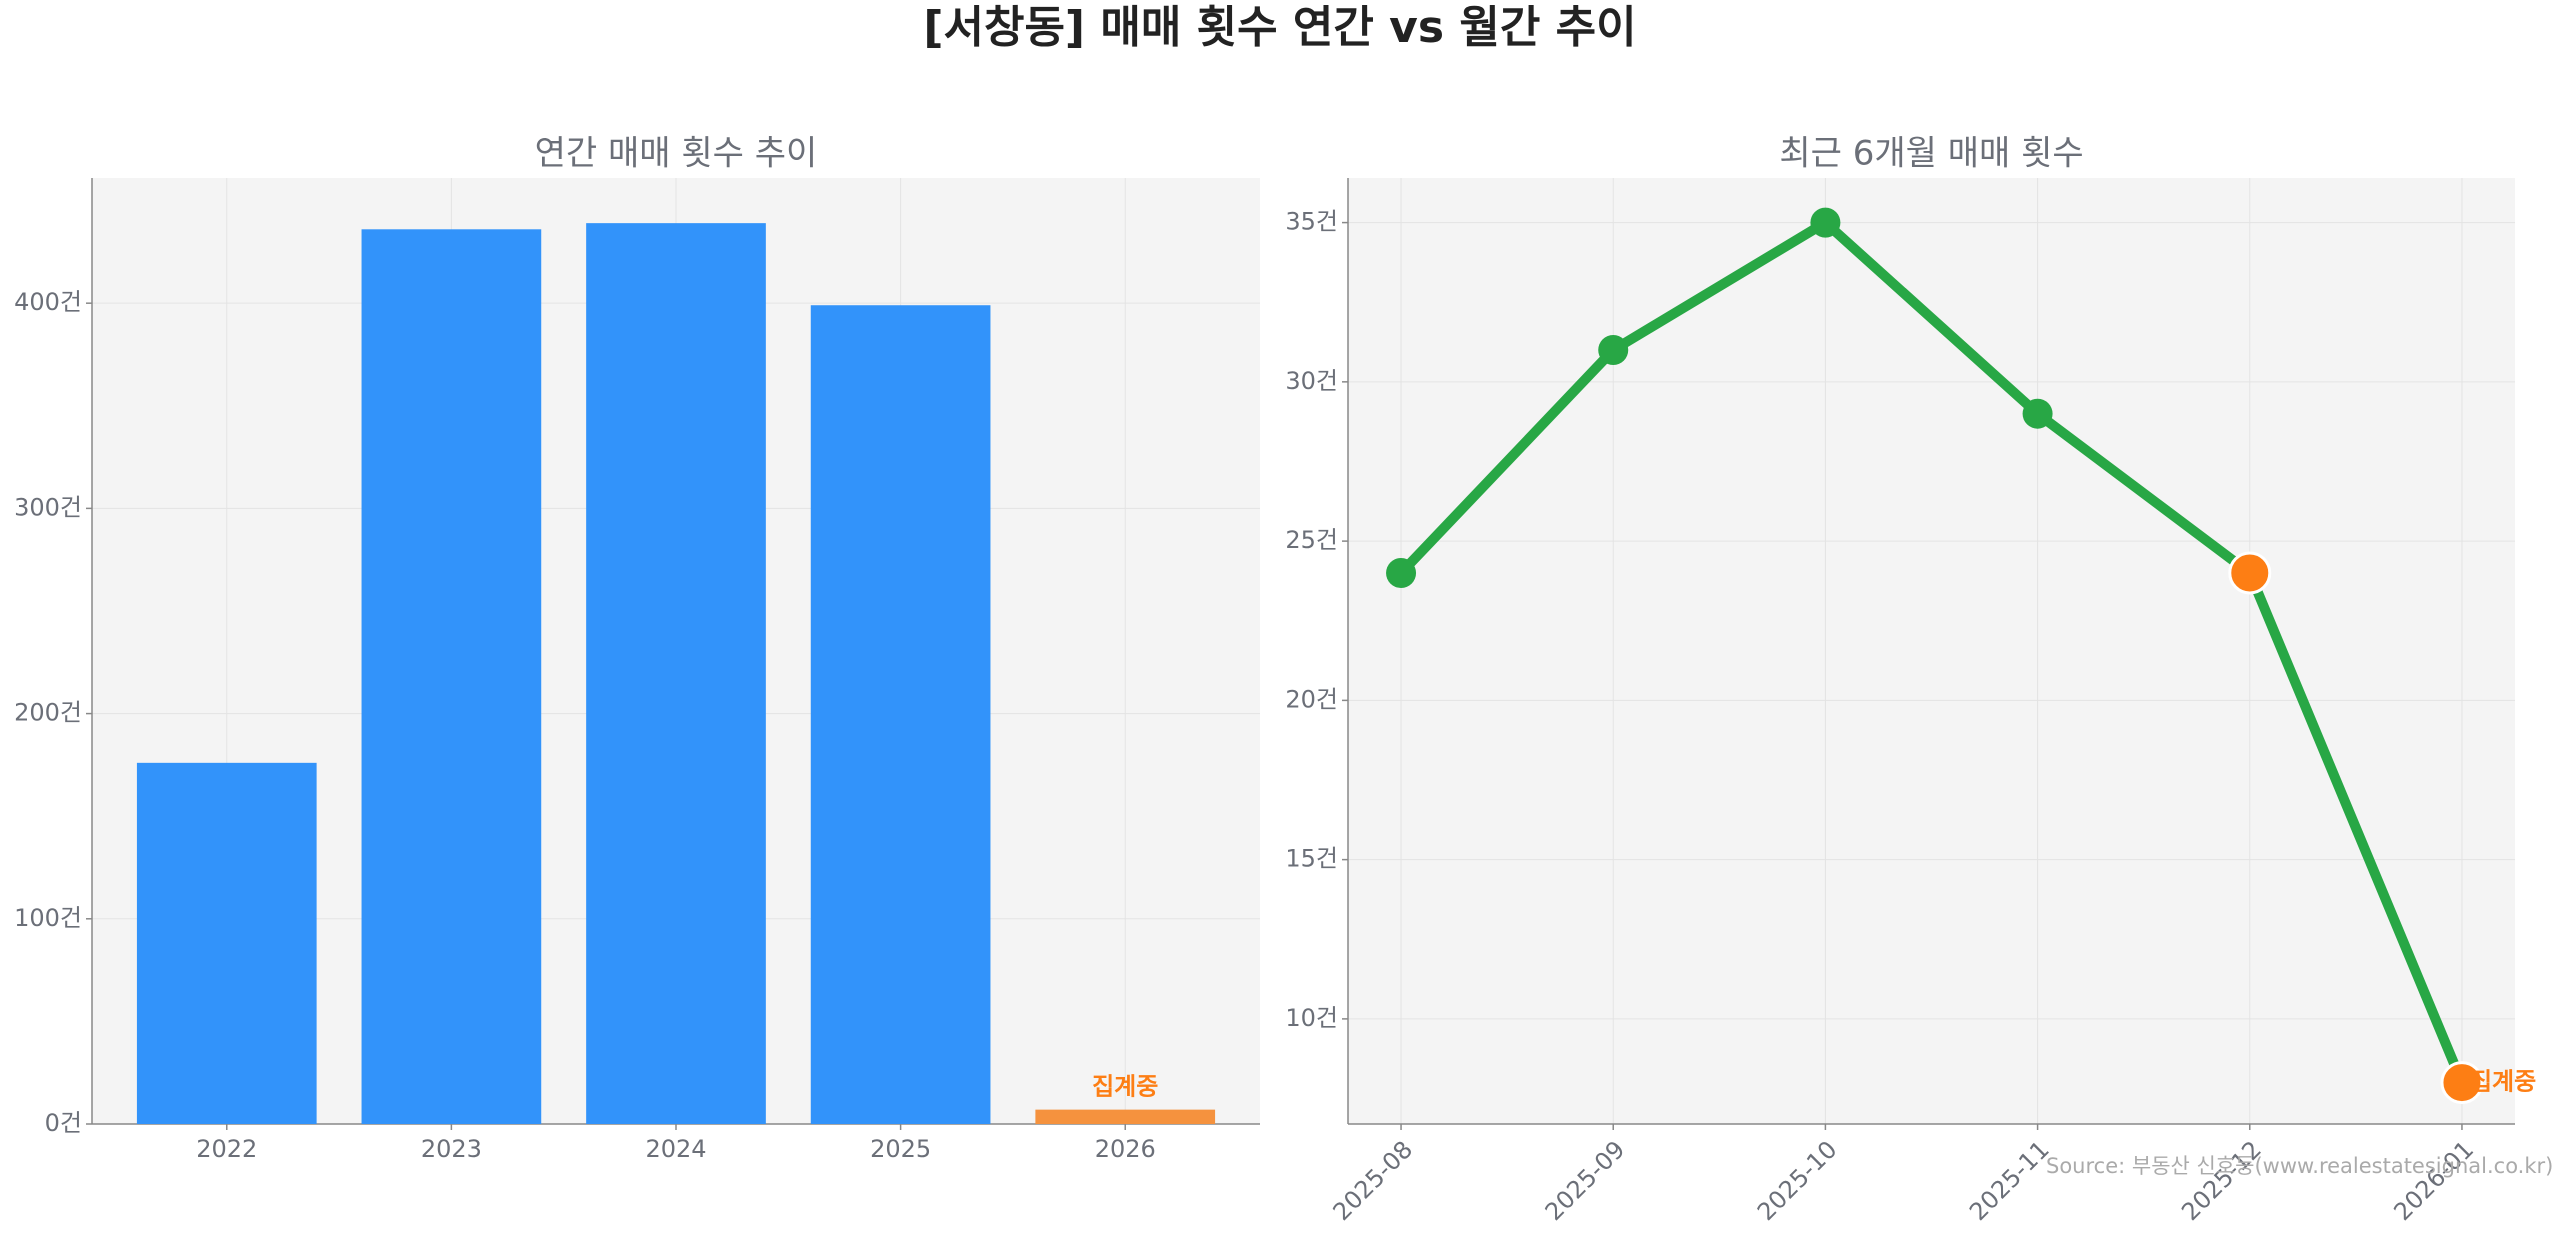 The height and width of the screenshot is (1235, 2560). What do you see at coordinates (1311, 859) in the screenshot?
I see `y-tick-label: 15건` at bounding box center [1311, 859].